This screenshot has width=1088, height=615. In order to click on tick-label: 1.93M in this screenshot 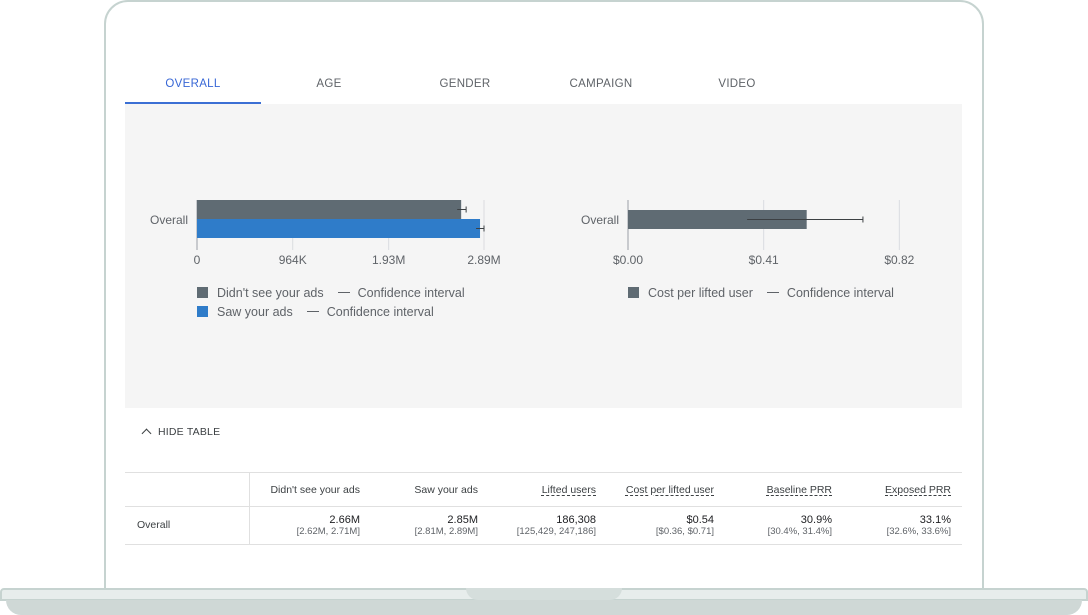, I will do `click(388, 260)`.